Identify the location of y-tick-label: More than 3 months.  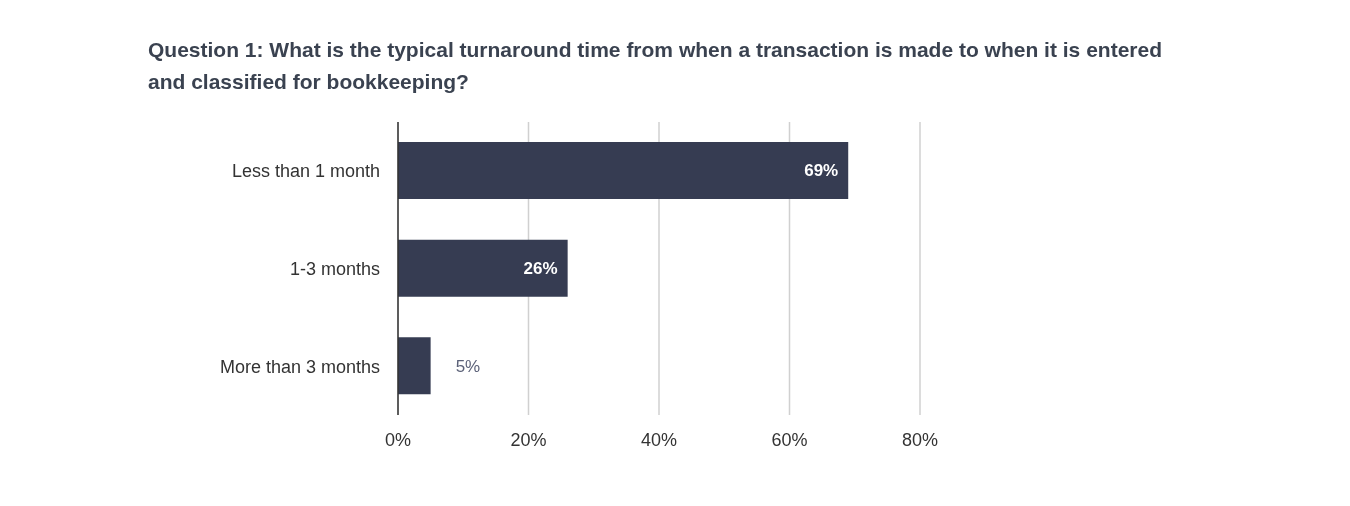
(299, 366).